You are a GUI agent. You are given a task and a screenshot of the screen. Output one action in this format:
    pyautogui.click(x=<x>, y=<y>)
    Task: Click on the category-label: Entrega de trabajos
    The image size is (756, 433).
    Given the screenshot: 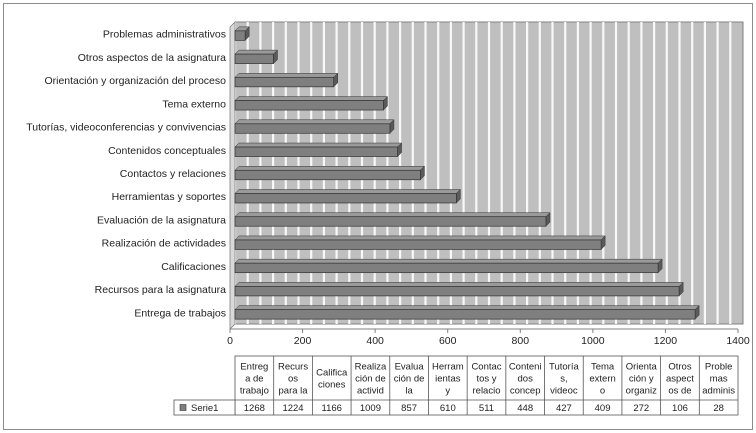 What is the action you would take?
    pyautogui.click(x=180, y=313)
    